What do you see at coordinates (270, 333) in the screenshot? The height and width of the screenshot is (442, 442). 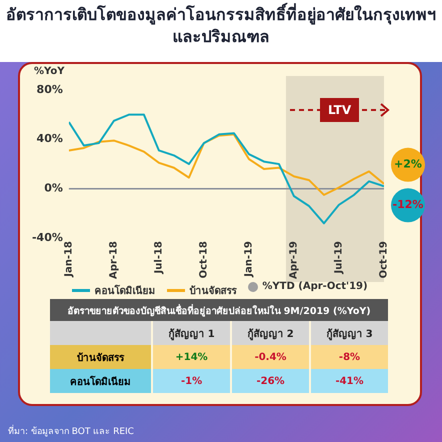 I see `x-tick-label: กู้สัญญา 2` at bounding box center [270, 333].